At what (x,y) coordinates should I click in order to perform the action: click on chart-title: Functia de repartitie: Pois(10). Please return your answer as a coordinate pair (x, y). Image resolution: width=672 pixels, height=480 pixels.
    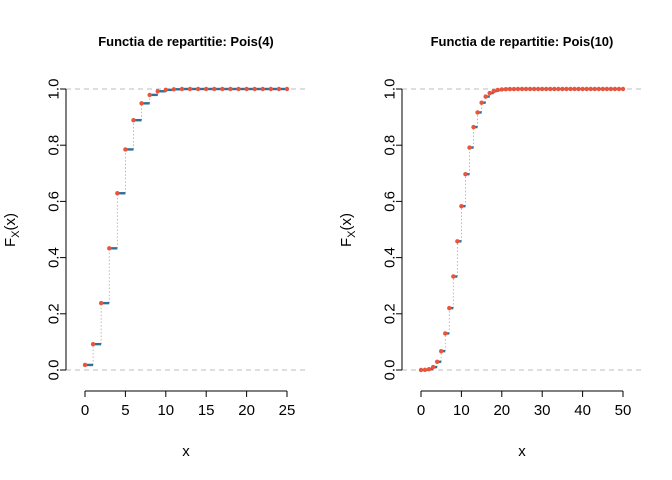
    Looking at the image, I should click on (522, 41).